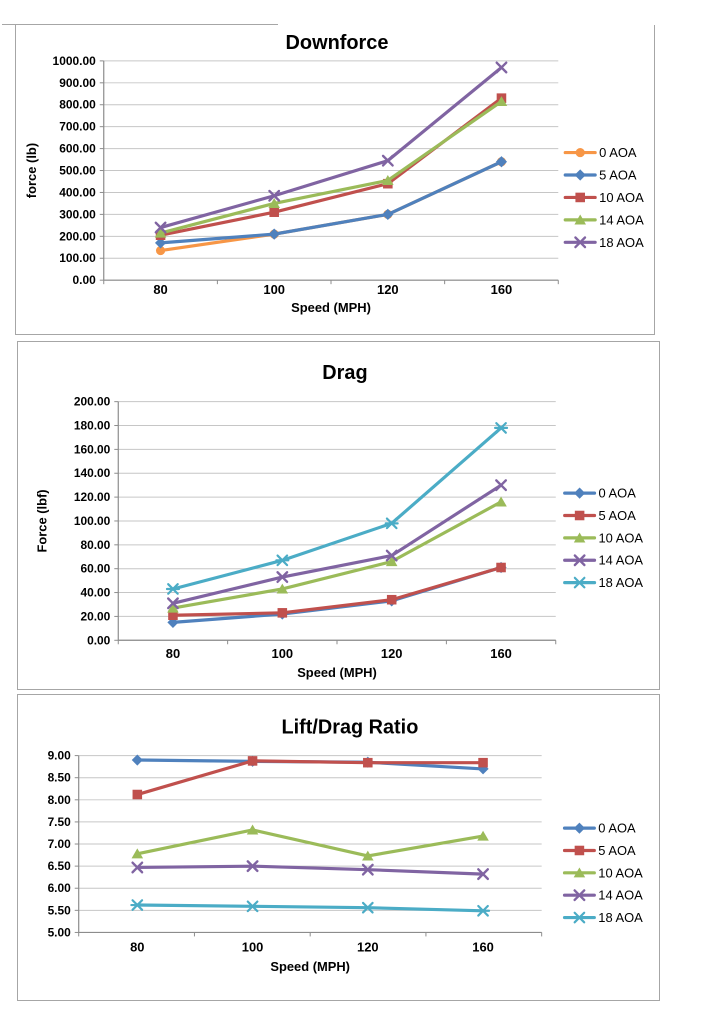 Image resolution: width=712 pixels, height=1017 pixels. What do you see at coordinates (42, 520) in the screenshot?
I see `y-axis-title: Force (lbf)` at bounding box center [42, 520].